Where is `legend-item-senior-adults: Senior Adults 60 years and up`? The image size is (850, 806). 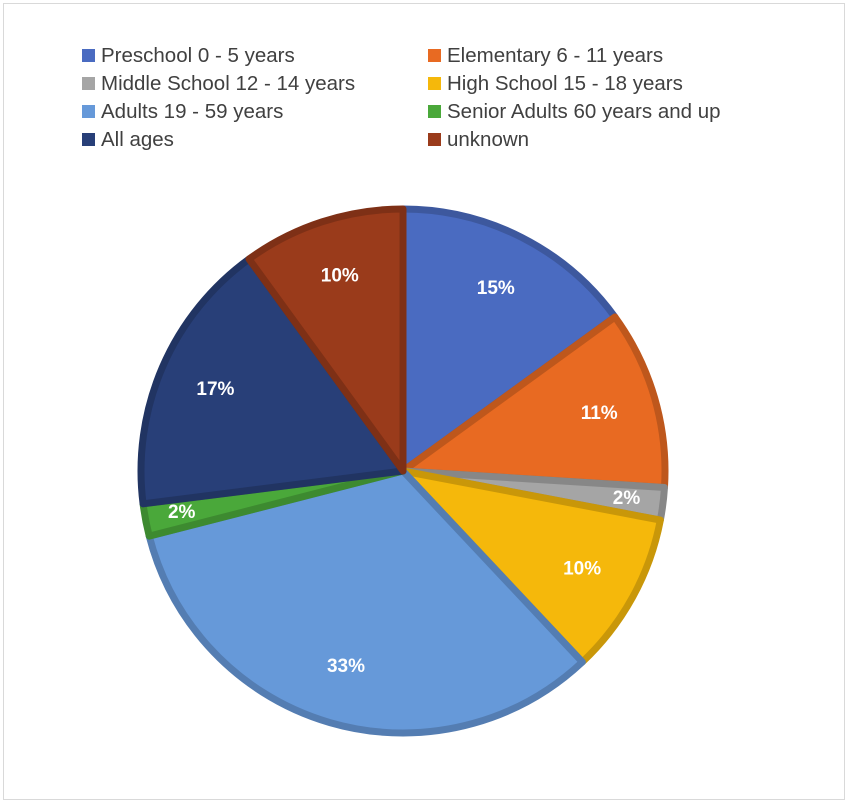 legend-item-senior-adults: Senior Adults 60 years and up is located at coordinates (598, 111).